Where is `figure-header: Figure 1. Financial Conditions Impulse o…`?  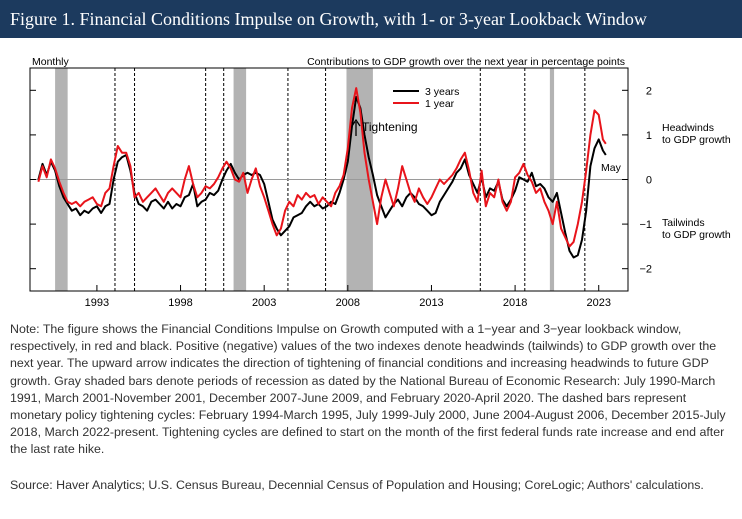
figure-header: Figure 1. Financial Conditions Impulse o… is located at coordinates (371, 19).